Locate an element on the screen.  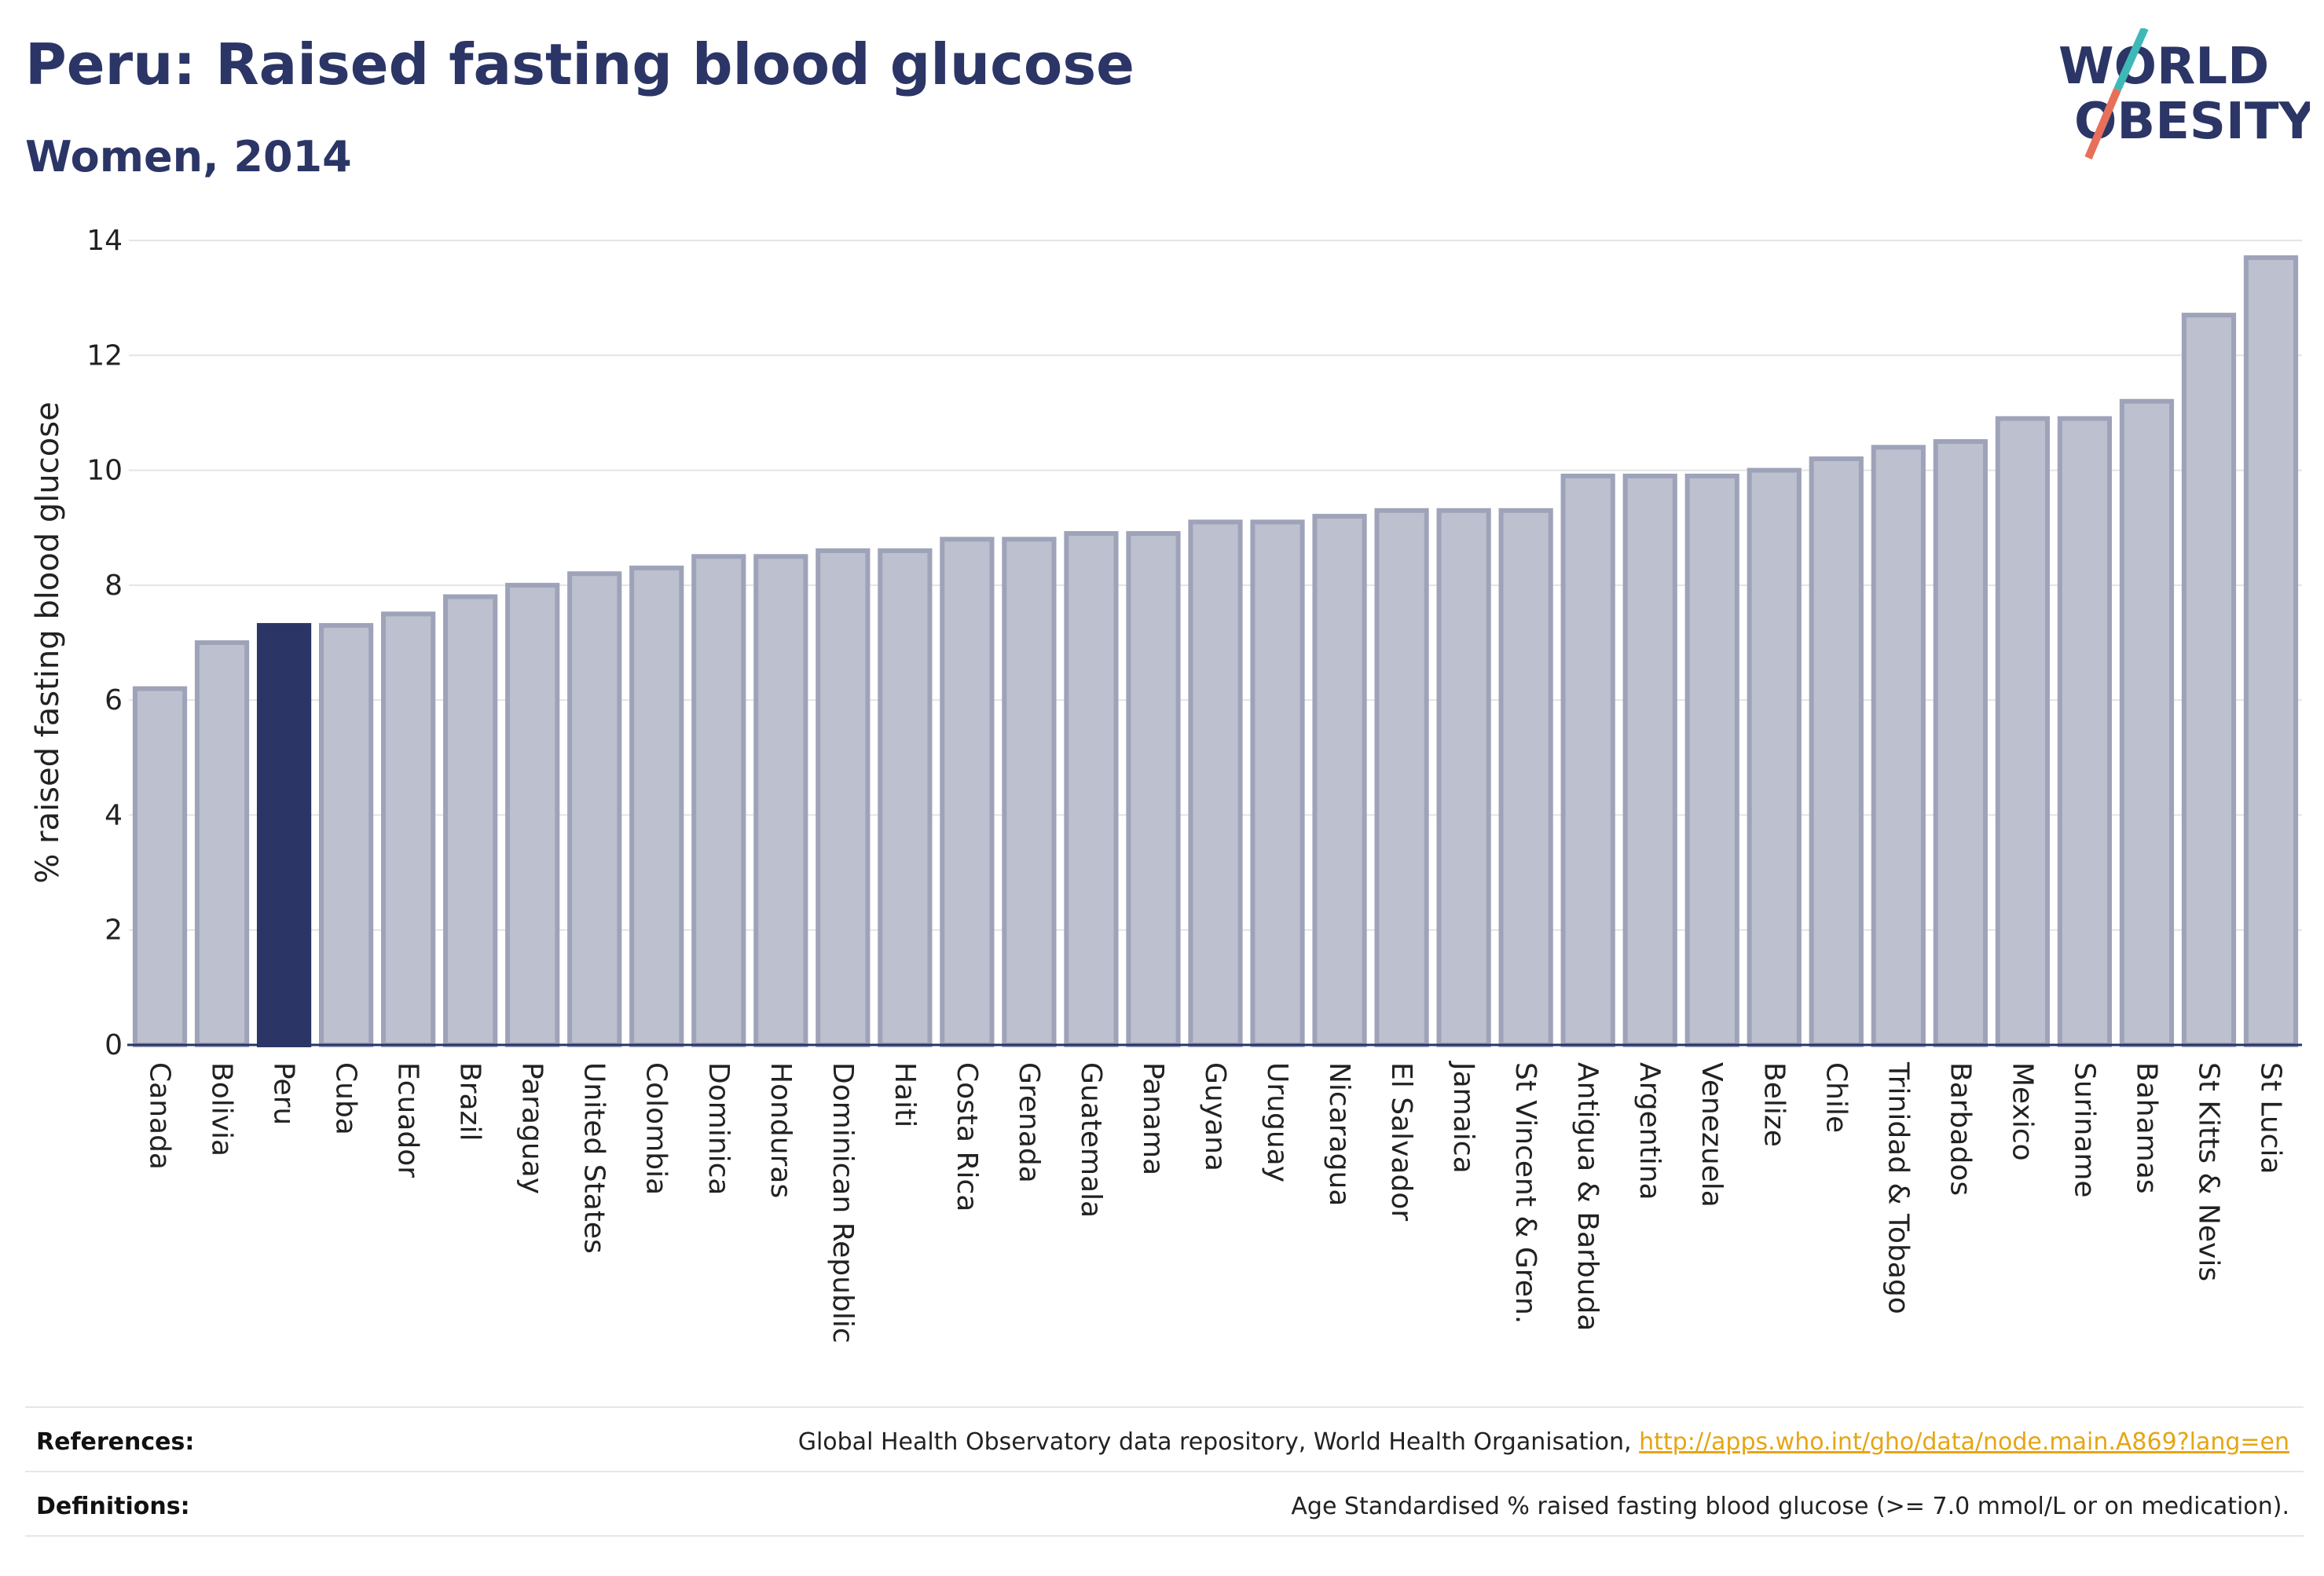
x-tick-label: Brazil is located at coordinates (470, 1101).